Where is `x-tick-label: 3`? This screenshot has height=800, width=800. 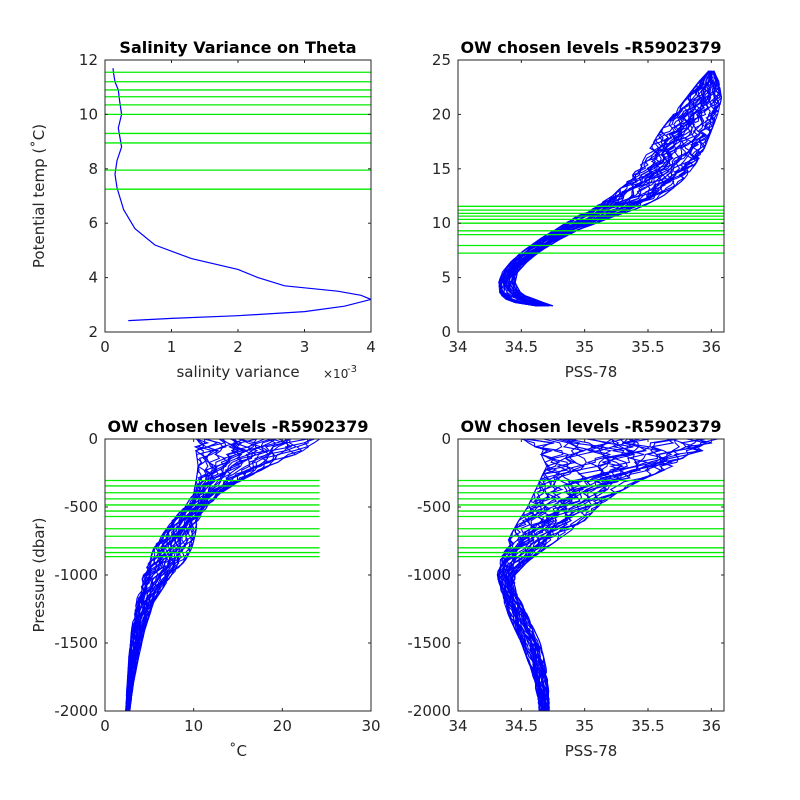 x-tick-label: 3 is located at coordinates (305, 347).